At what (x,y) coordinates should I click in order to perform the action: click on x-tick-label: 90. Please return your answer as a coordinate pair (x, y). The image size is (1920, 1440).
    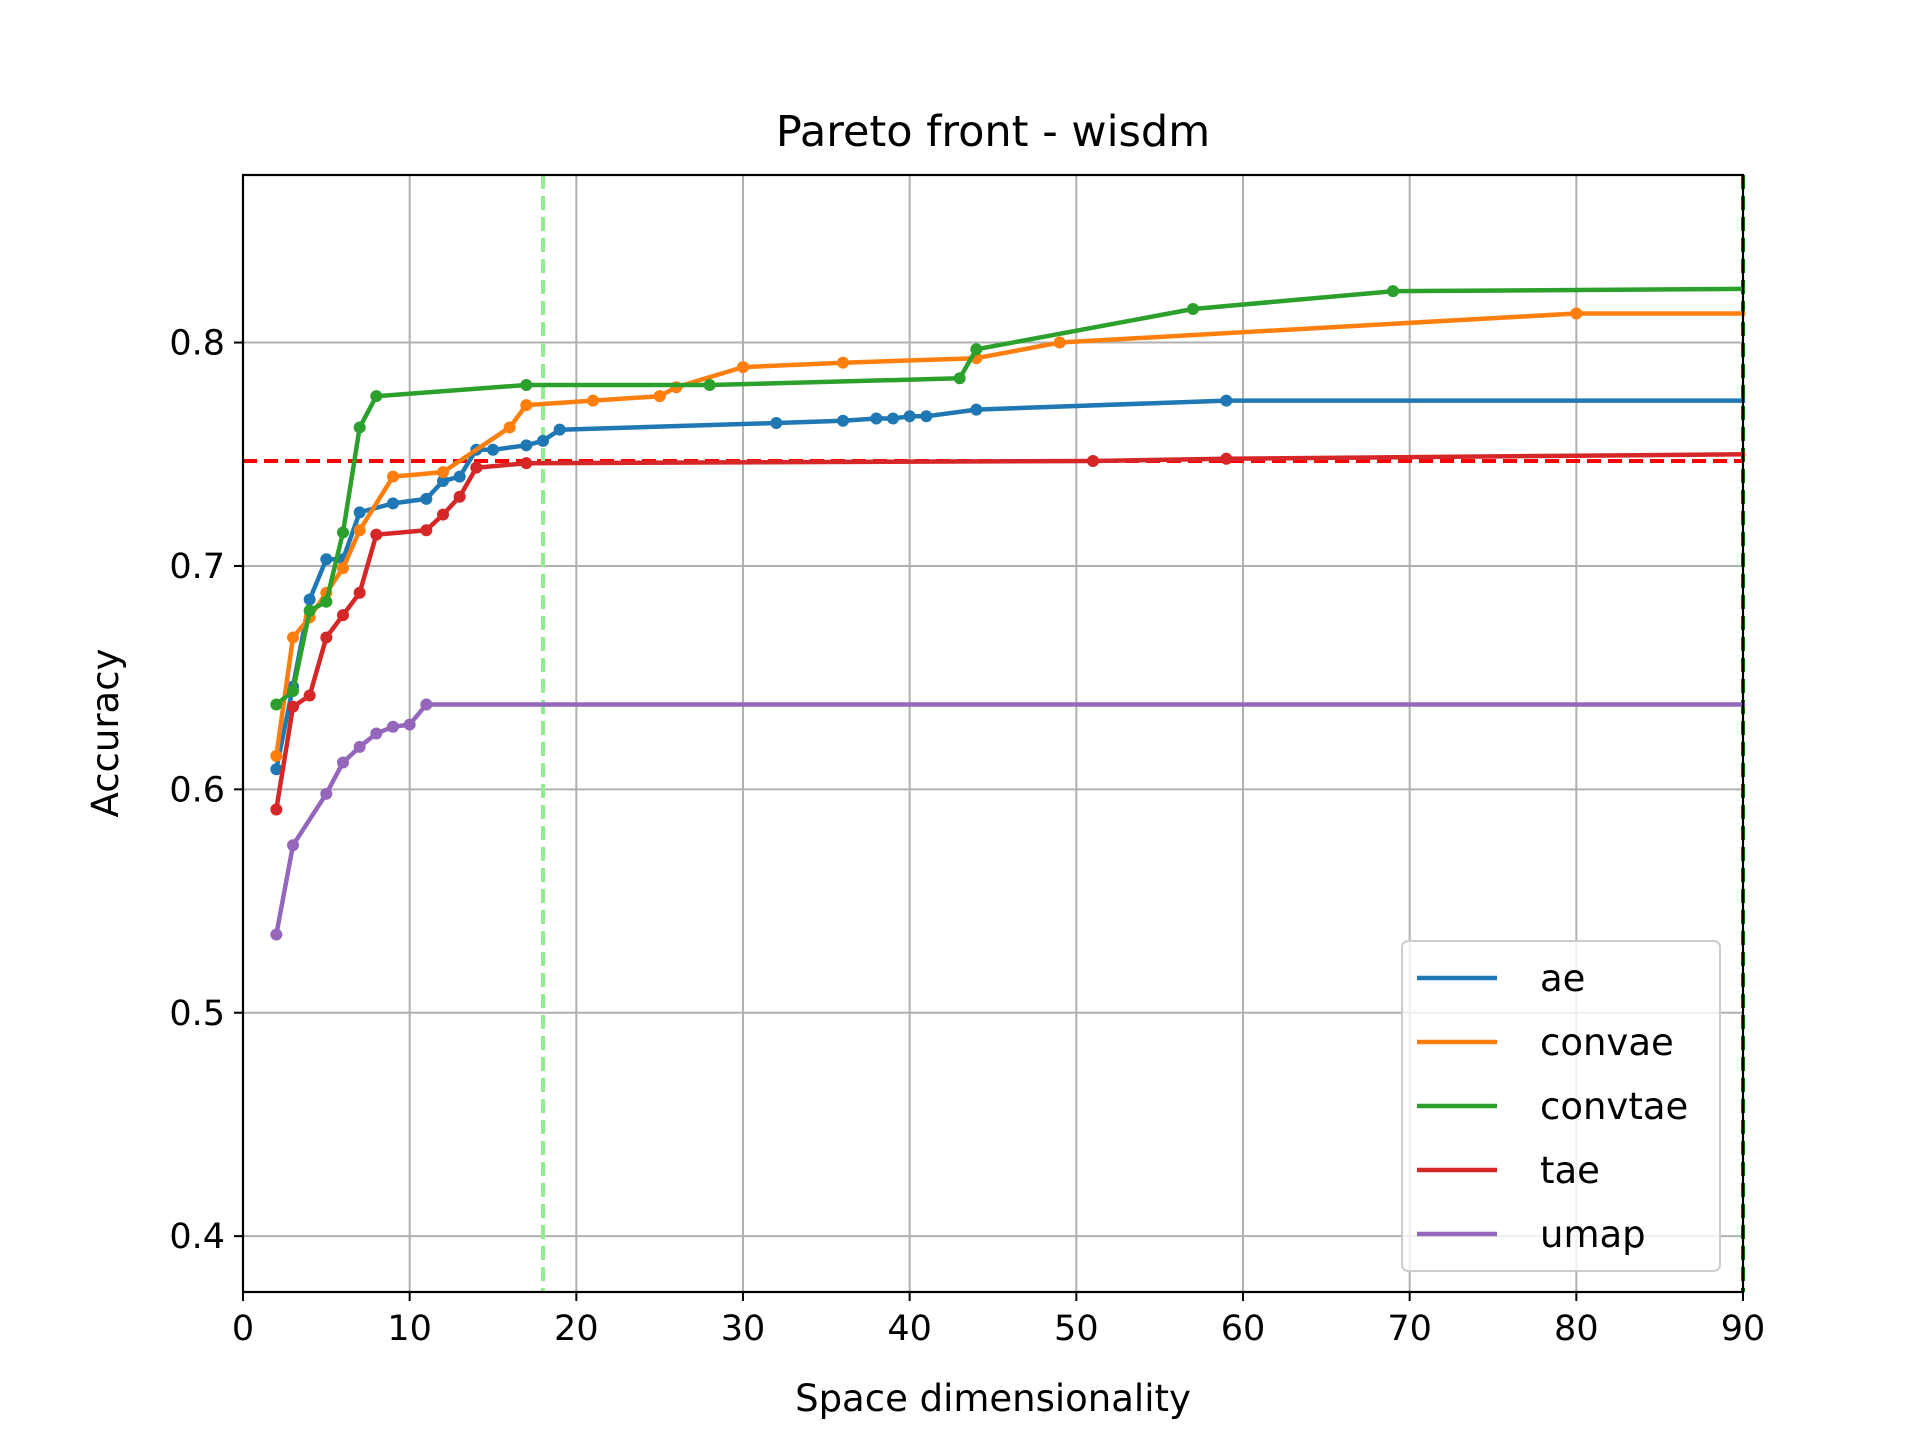
    Looking at the image, I should click on (1743, 1329).